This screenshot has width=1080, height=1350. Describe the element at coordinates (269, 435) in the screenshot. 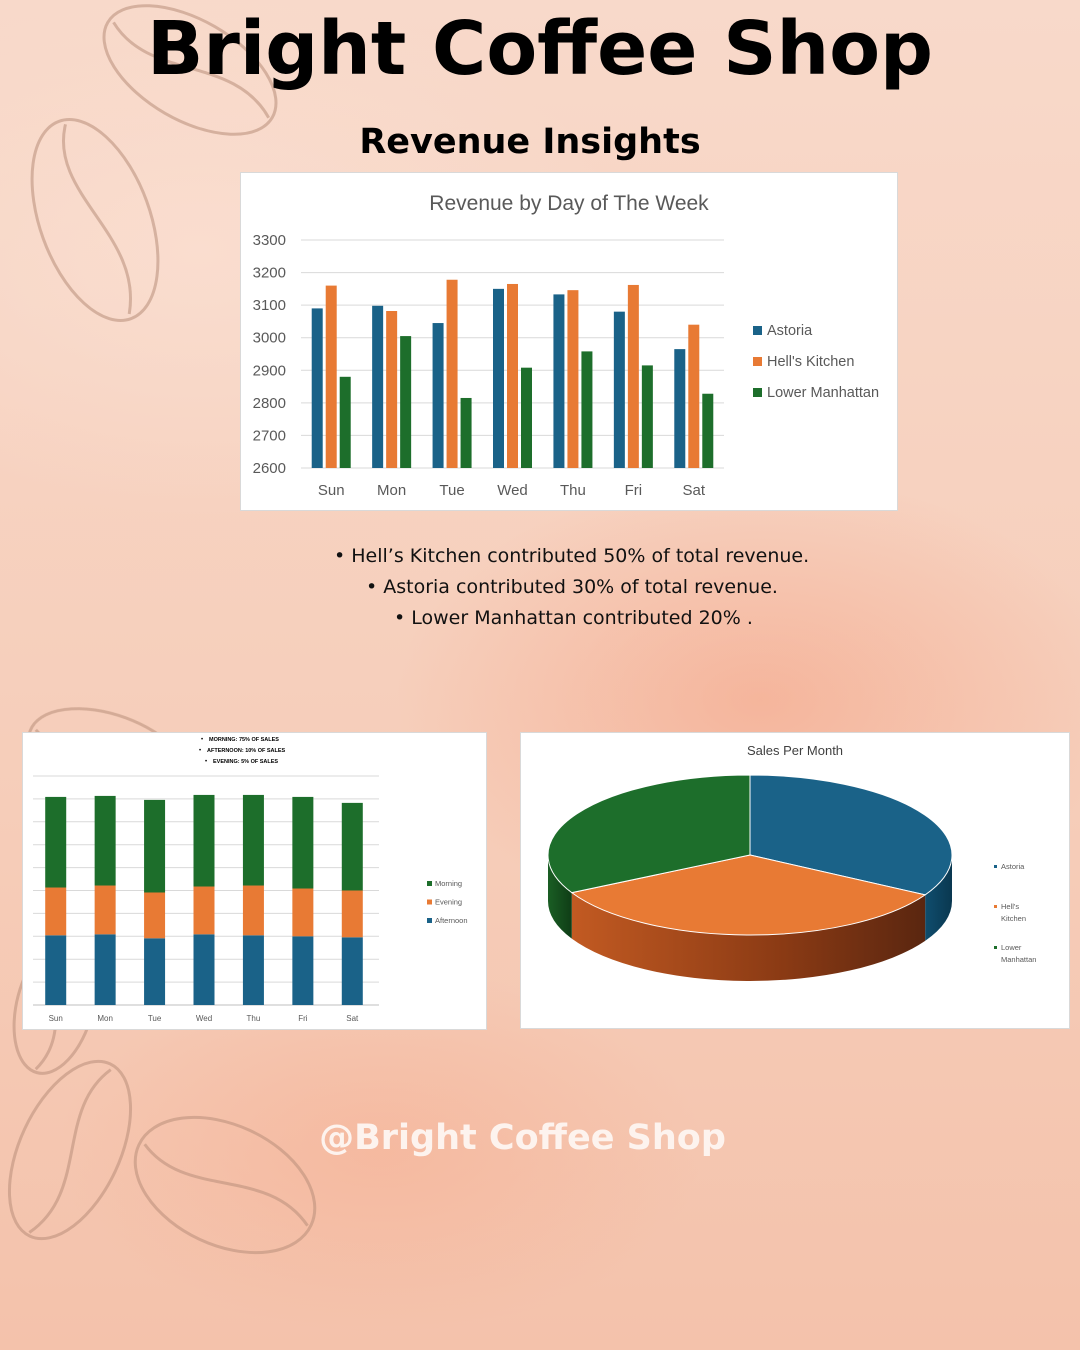

I see `y-tick-label: 2700` at that location.